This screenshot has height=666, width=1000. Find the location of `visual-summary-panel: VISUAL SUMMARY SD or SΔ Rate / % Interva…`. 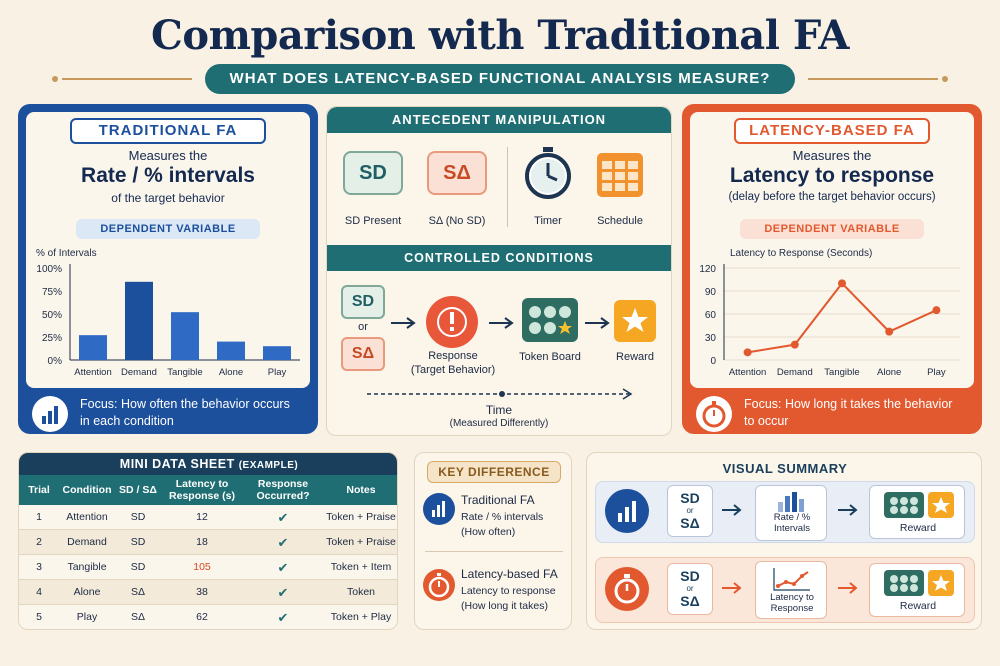

visual-summary-panel: VISUAL SUMMARY SD or SΔ Rate / % Interva… is located at coordinates (784, 541).